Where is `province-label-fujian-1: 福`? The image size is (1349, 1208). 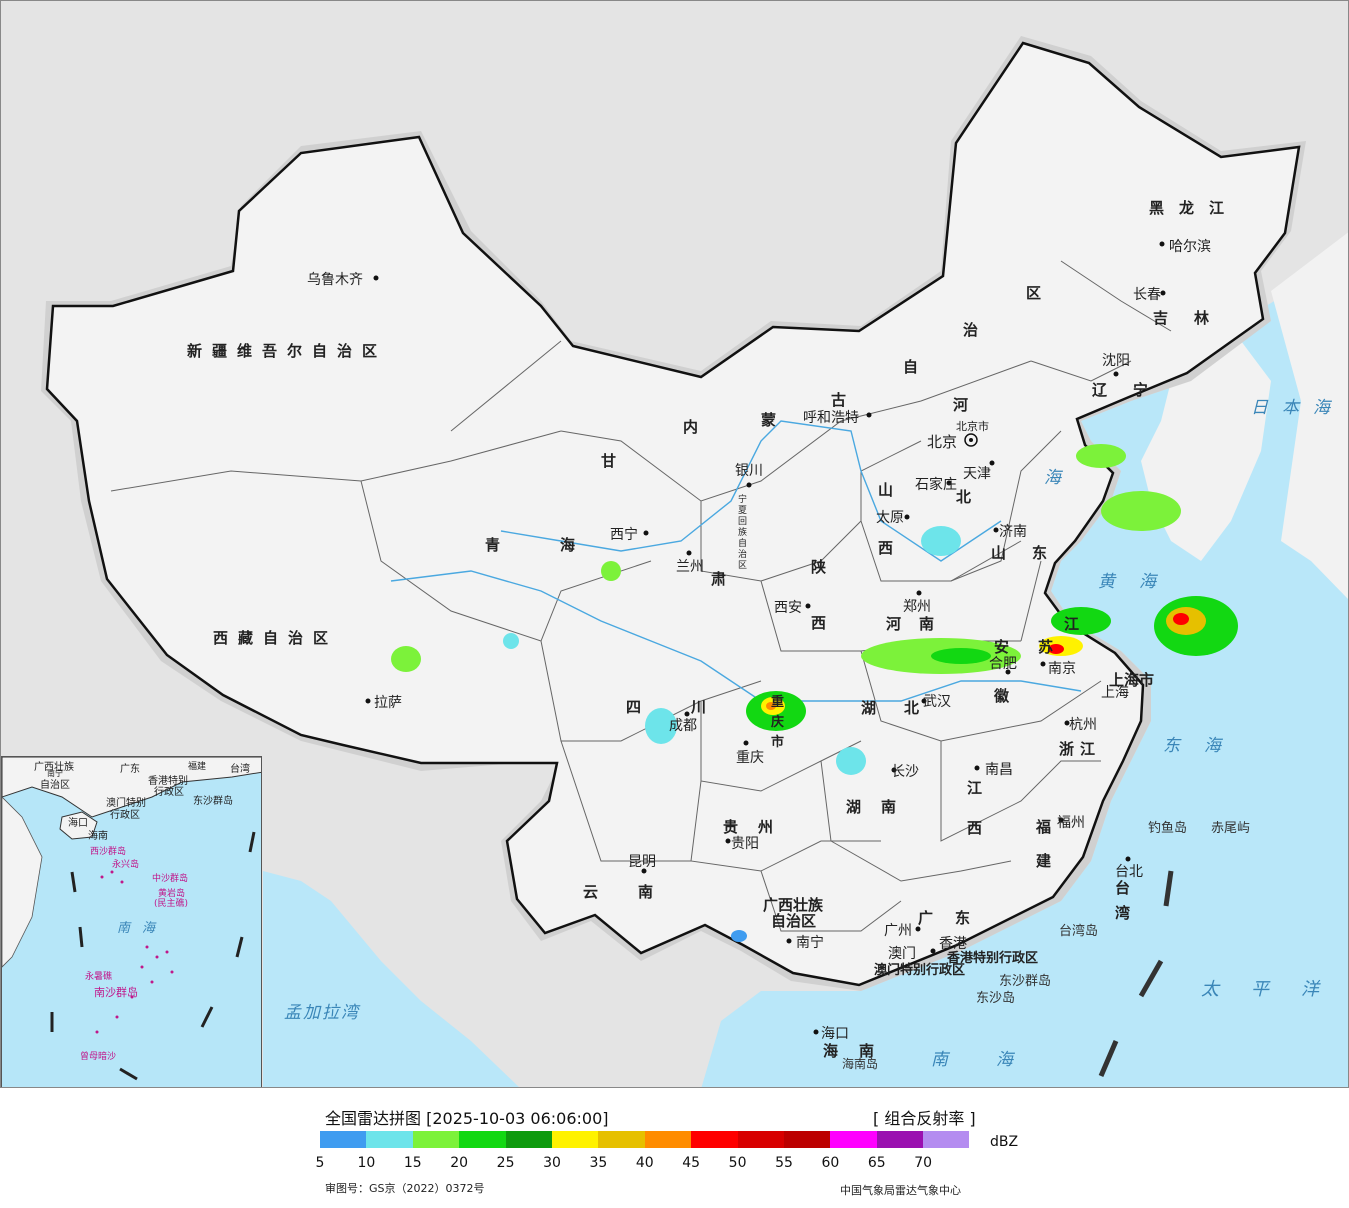 province-label-fujian-1: 福 is located at coordinates (1049, 827).